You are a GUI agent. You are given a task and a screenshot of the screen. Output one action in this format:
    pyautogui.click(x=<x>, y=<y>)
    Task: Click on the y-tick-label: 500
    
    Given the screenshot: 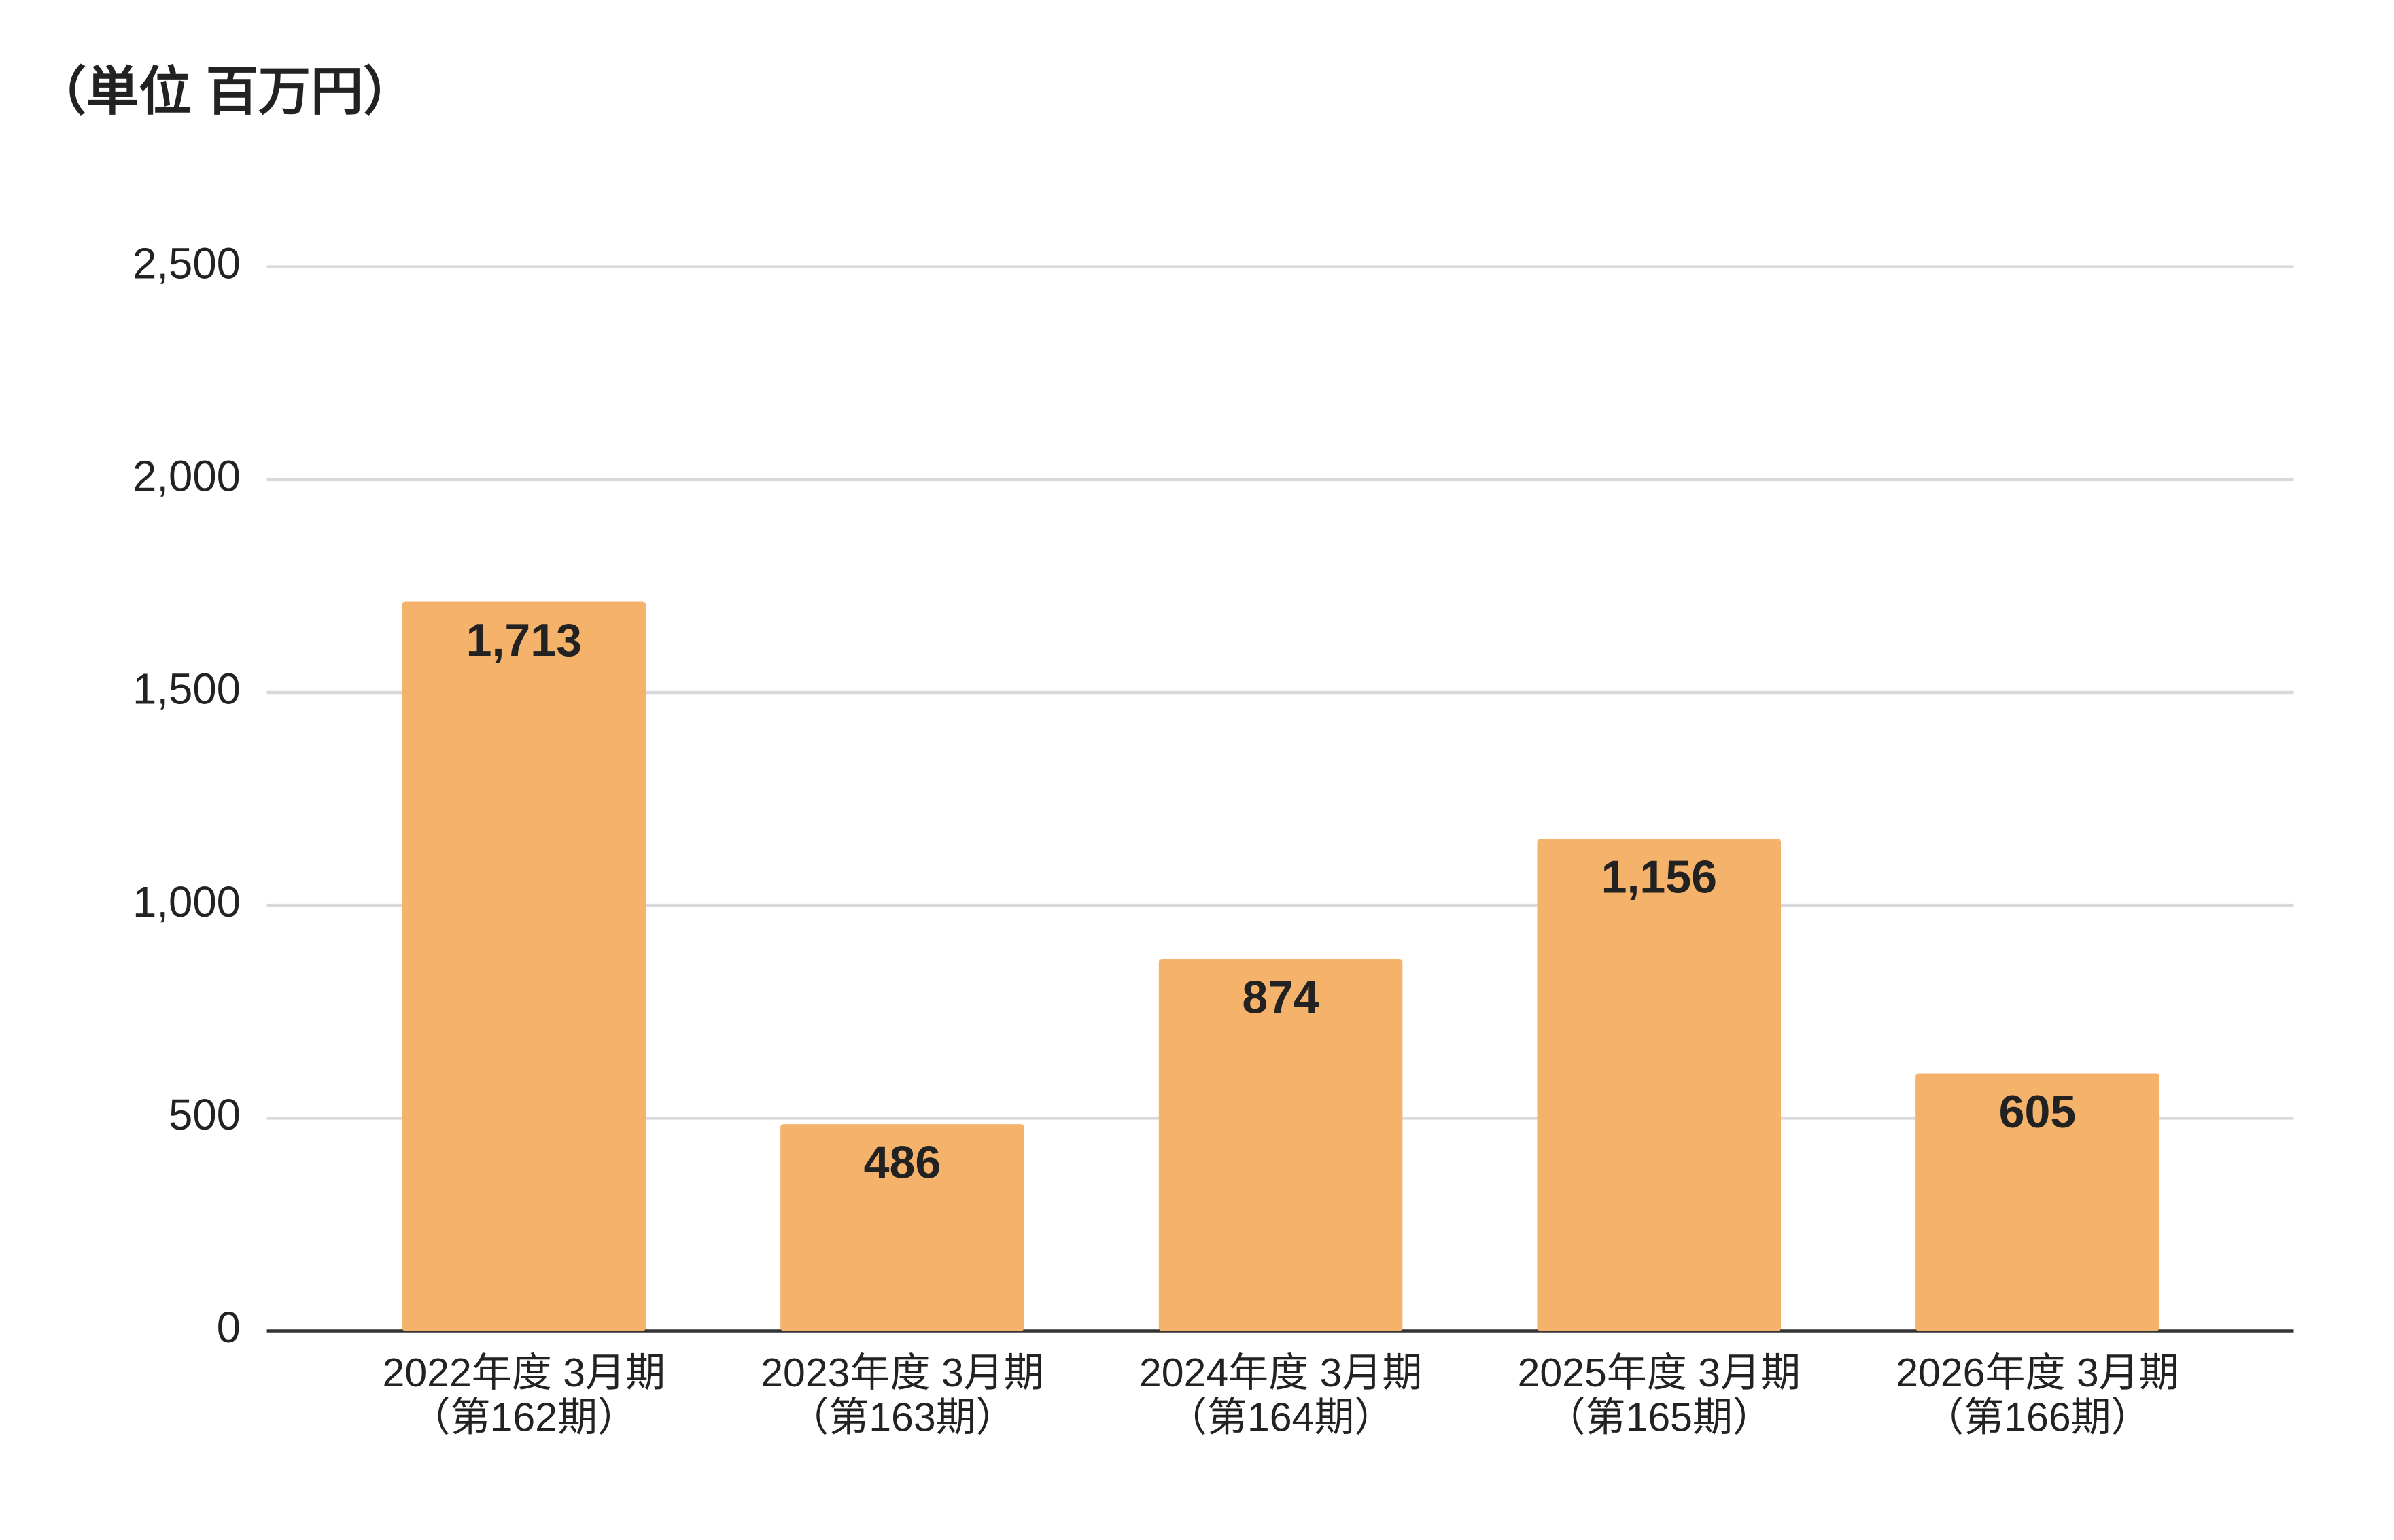 What is the action you would take?
    pyautogui.click(x=205, y=1115)
    